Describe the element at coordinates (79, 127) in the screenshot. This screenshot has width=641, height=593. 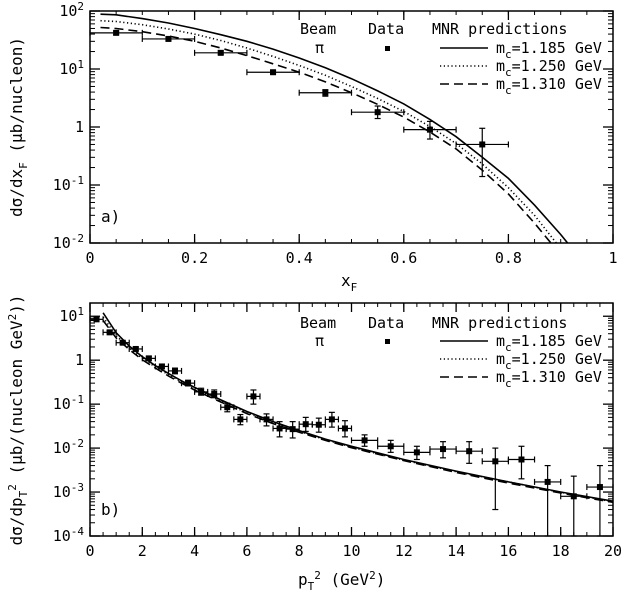
I see `y-tick-label: 1` at that location.